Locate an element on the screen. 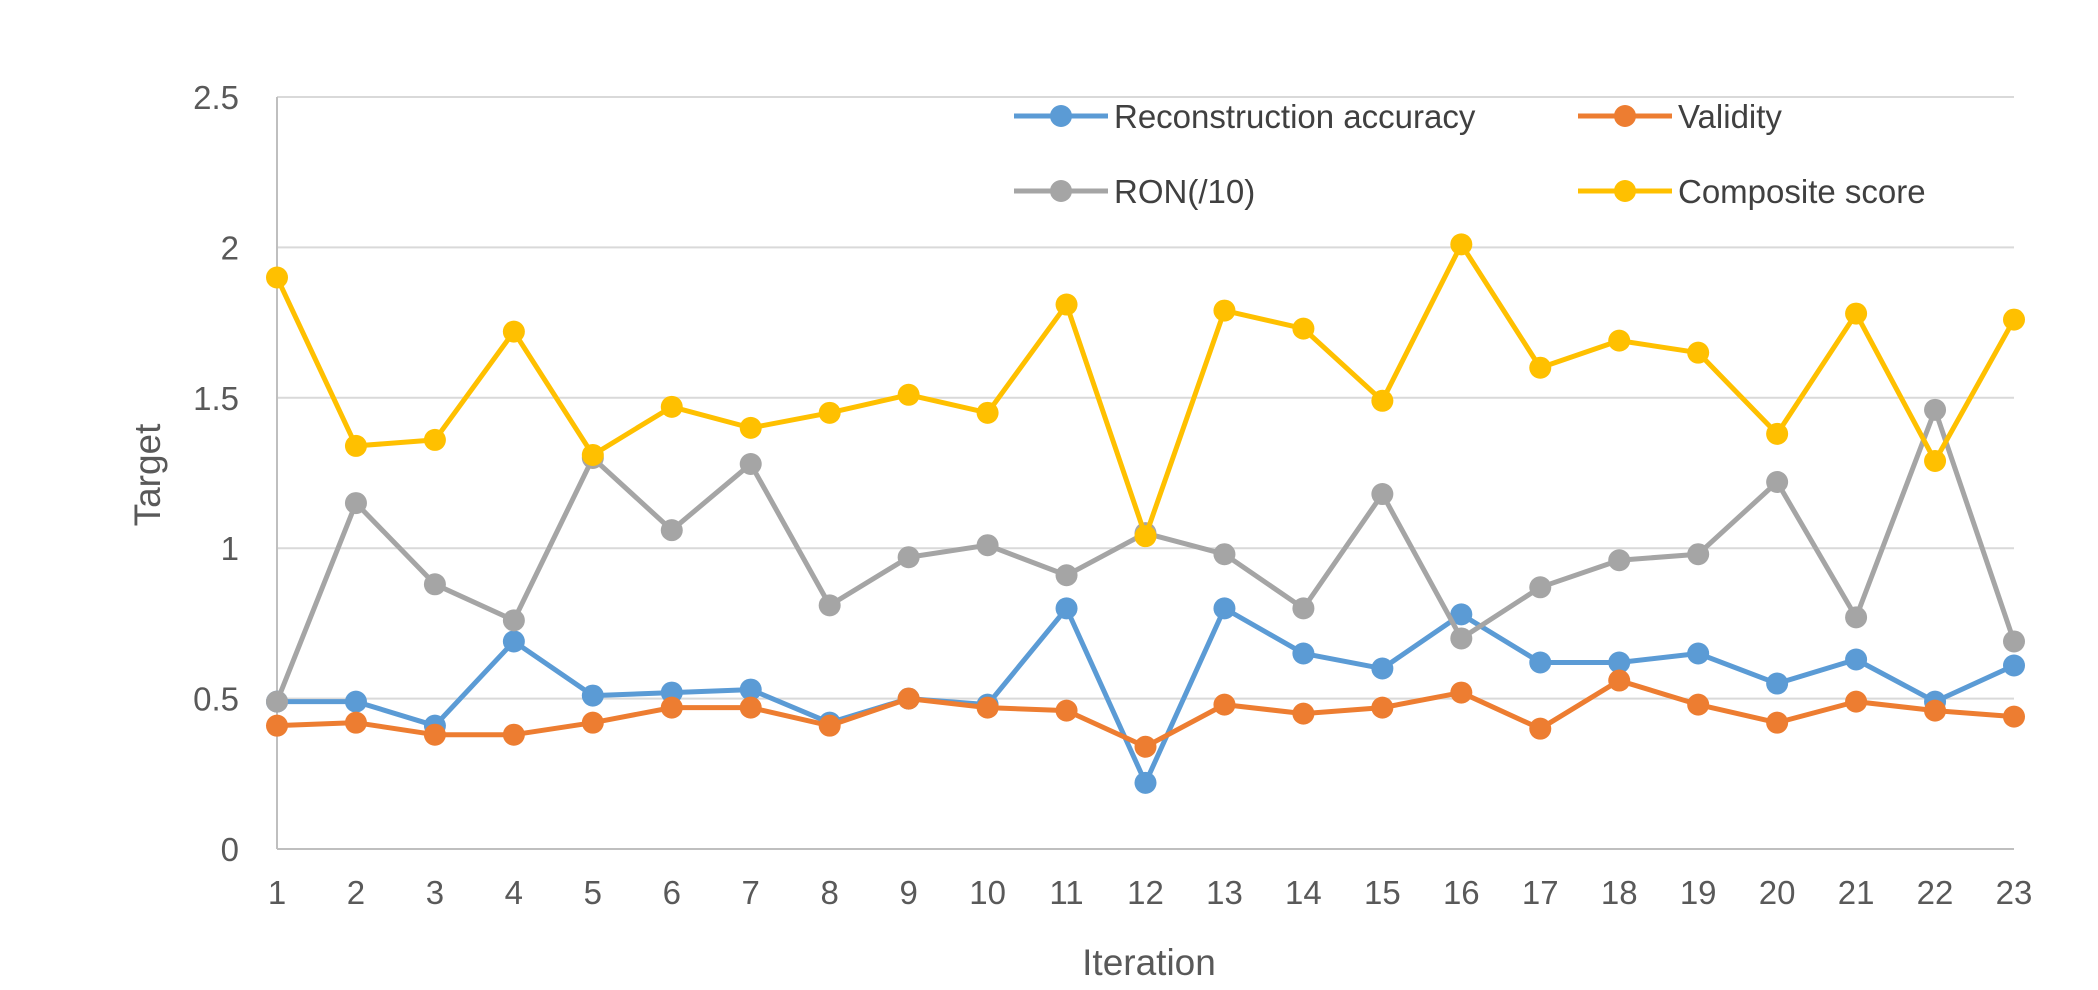 The width and height of the screenshot is (2098, 990). x-tick-label: 12 is located at coordinates (1145, 892).